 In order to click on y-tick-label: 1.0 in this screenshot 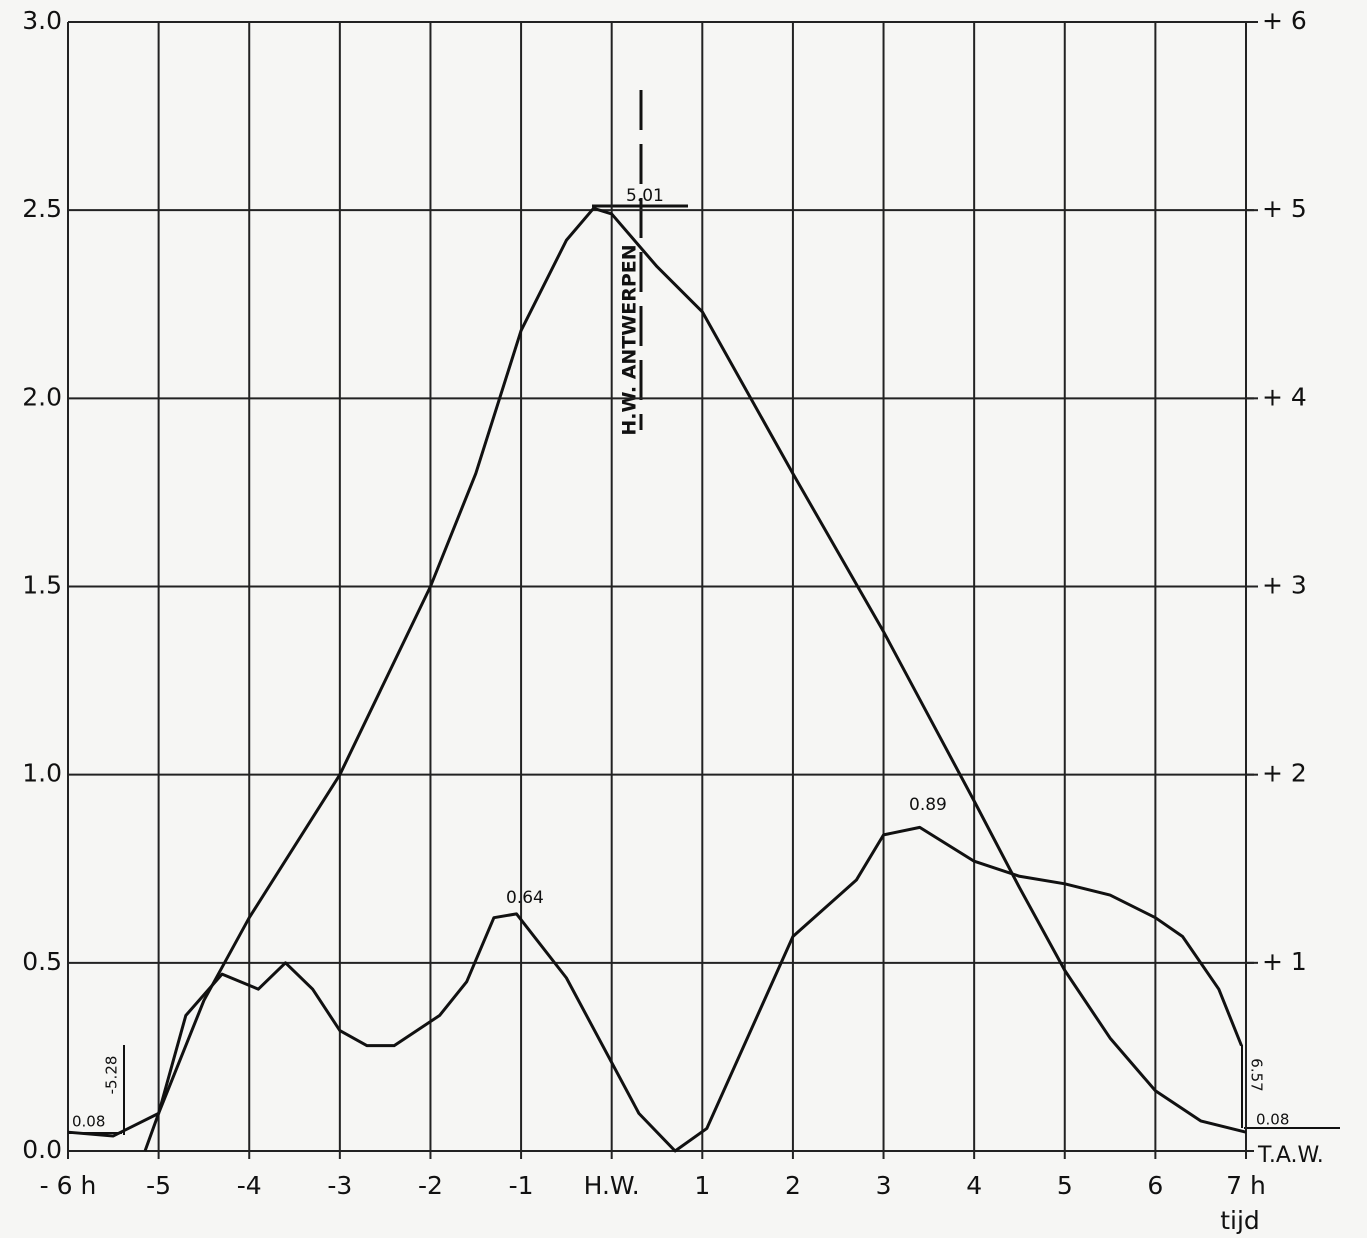, I will do `click(42, 773)`.